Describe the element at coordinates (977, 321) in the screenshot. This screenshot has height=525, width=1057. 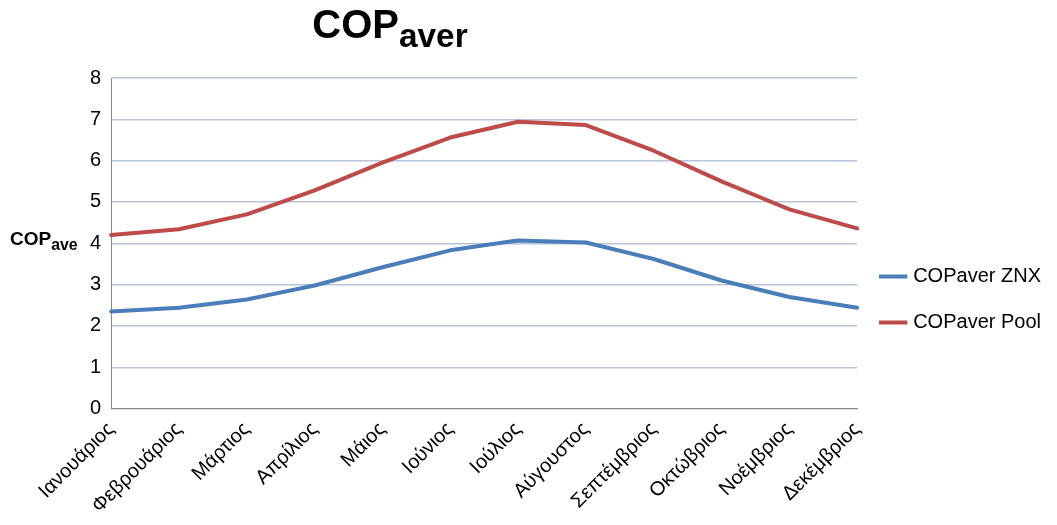
I see `legend-label: COPaver Pool` at that location.